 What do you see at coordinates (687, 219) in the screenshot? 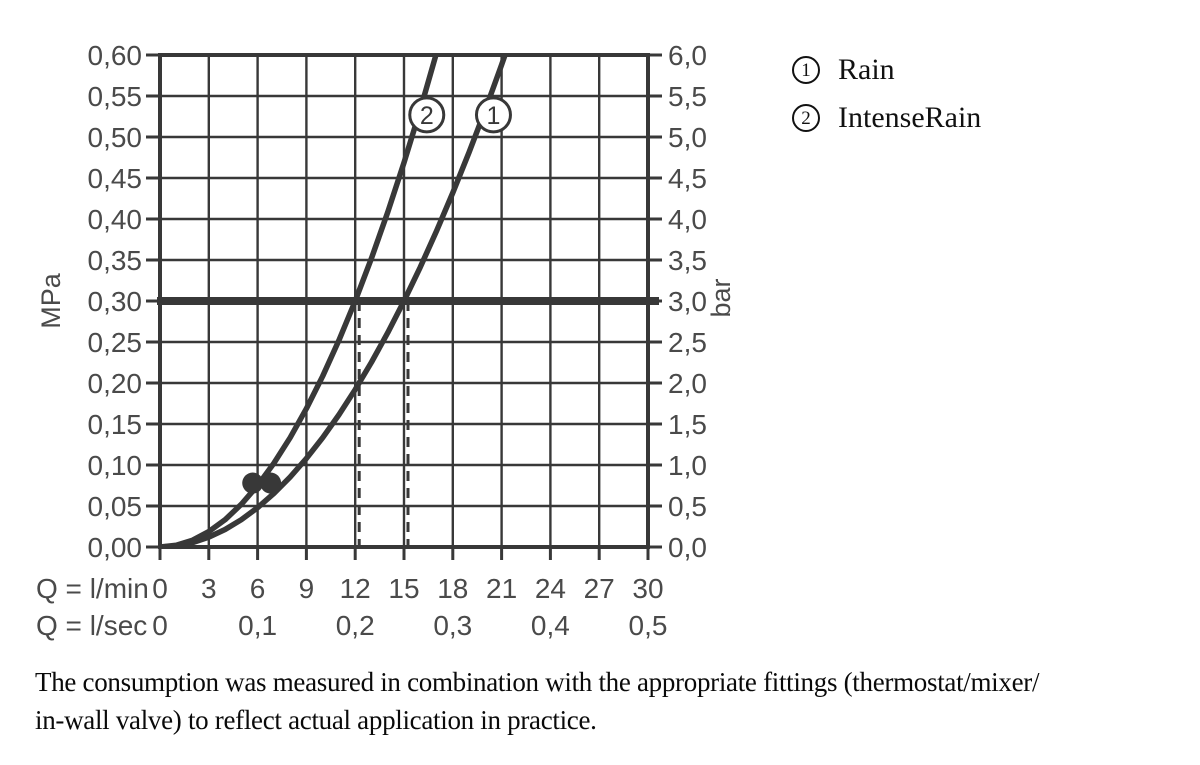
I see `y-axis-right-tick-label: 4,0` at bounding box center [687, 219].